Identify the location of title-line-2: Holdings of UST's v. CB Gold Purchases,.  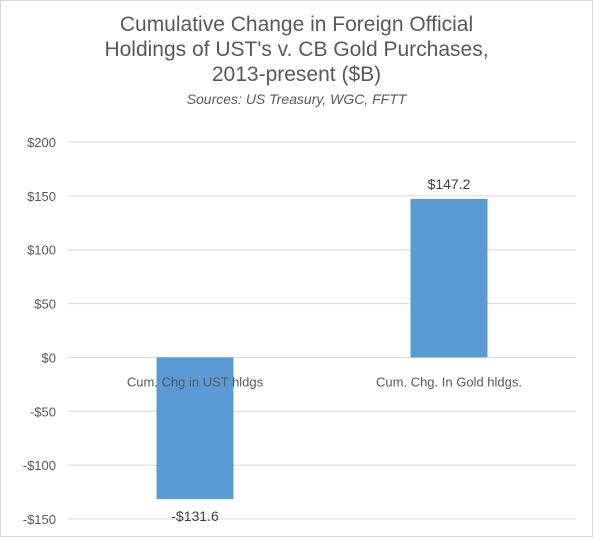
(296, 49).